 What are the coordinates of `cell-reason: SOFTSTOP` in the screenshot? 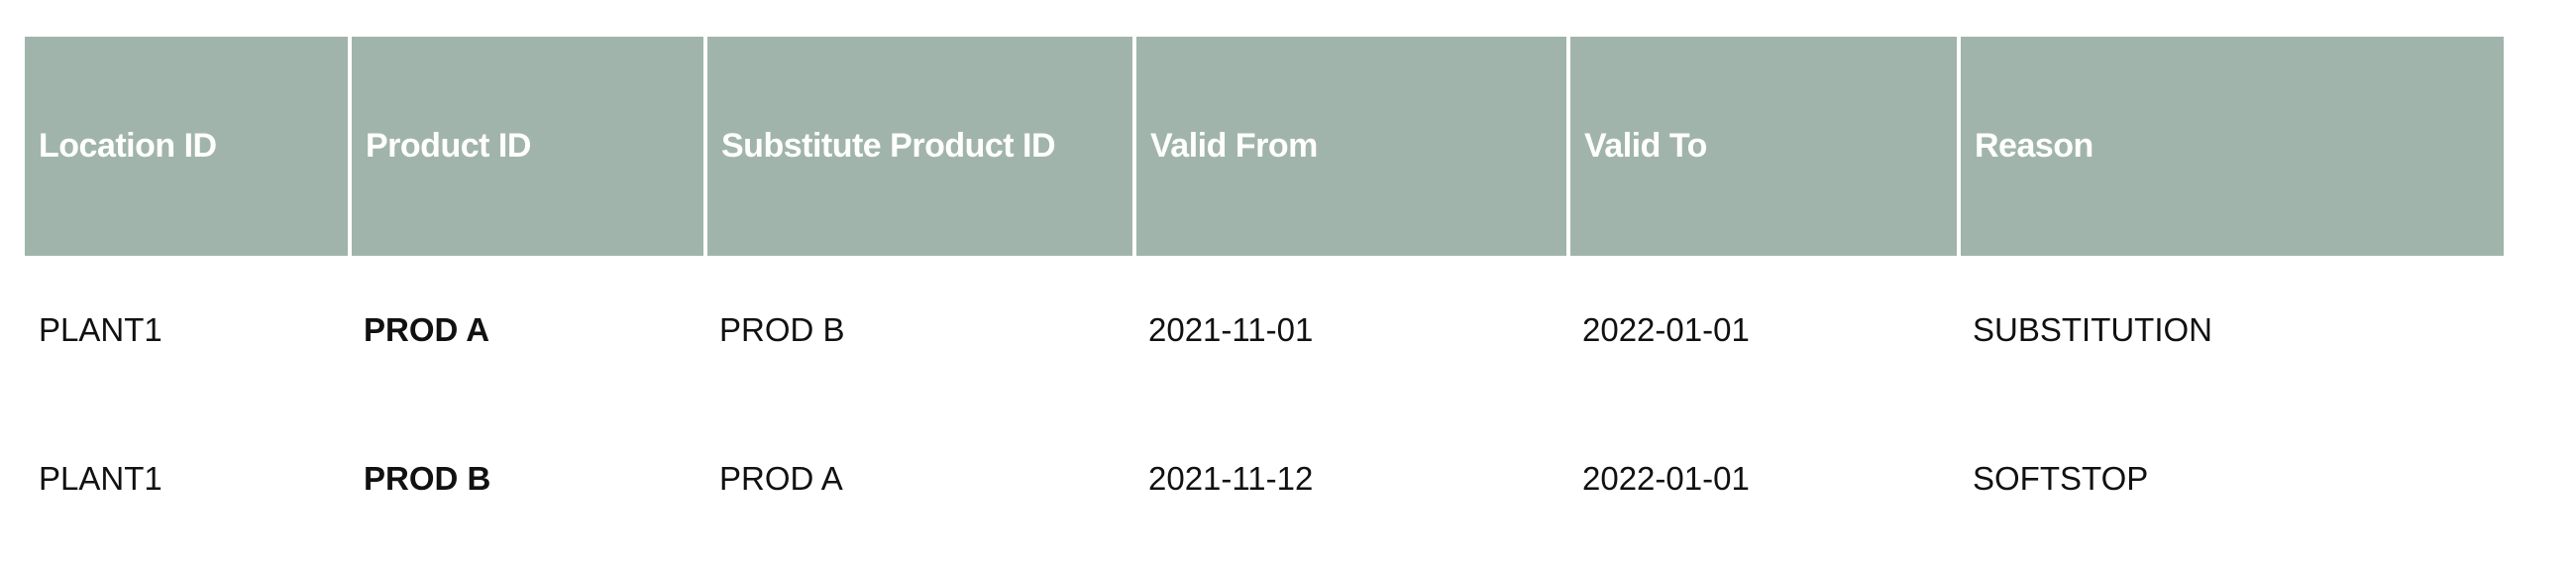 It's located at (2061, 478).